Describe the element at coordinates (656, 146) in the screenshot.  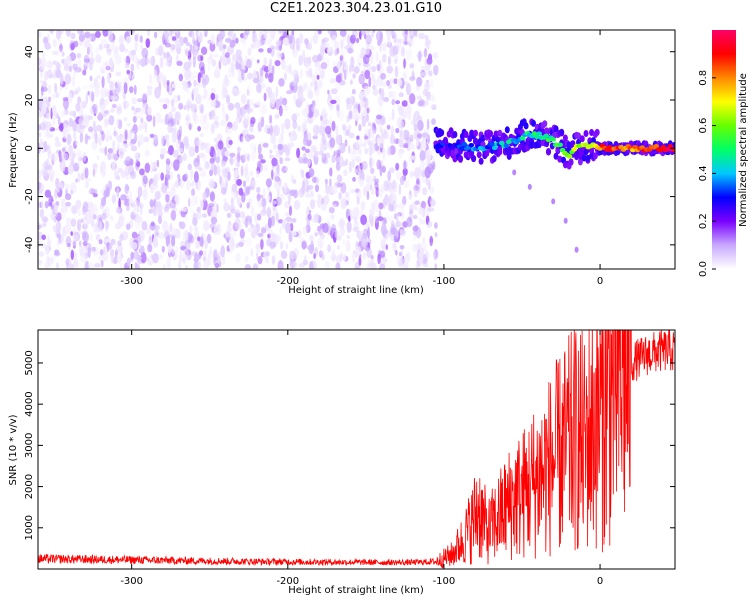
I see `signal-point` at that location.